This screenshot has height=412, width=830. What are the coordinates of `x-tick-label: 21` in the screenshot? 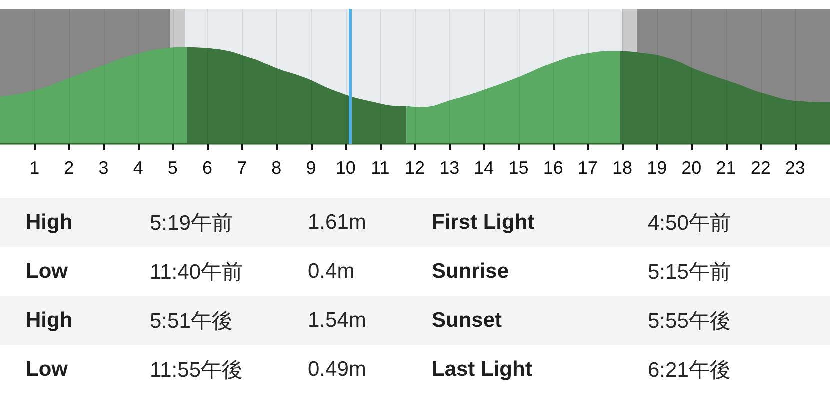 It's located at (726, 168).